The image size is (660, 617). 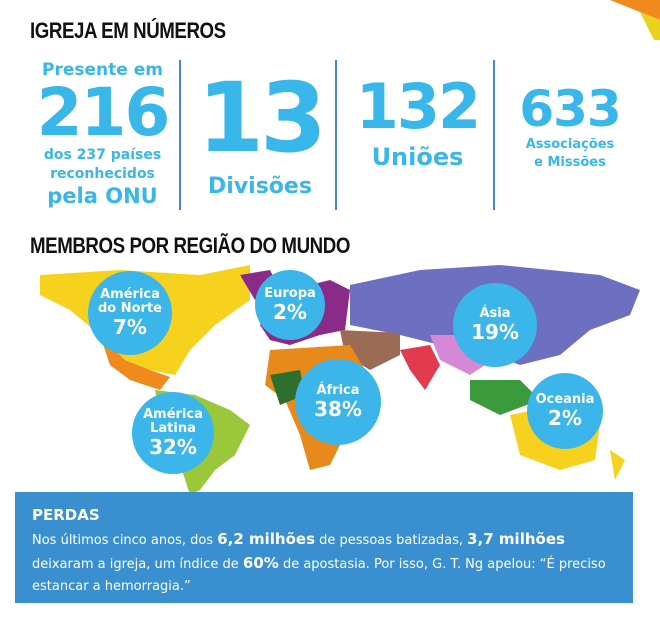 I want to click on highlight: 6,2 milhões, so click(x=266, y=539).